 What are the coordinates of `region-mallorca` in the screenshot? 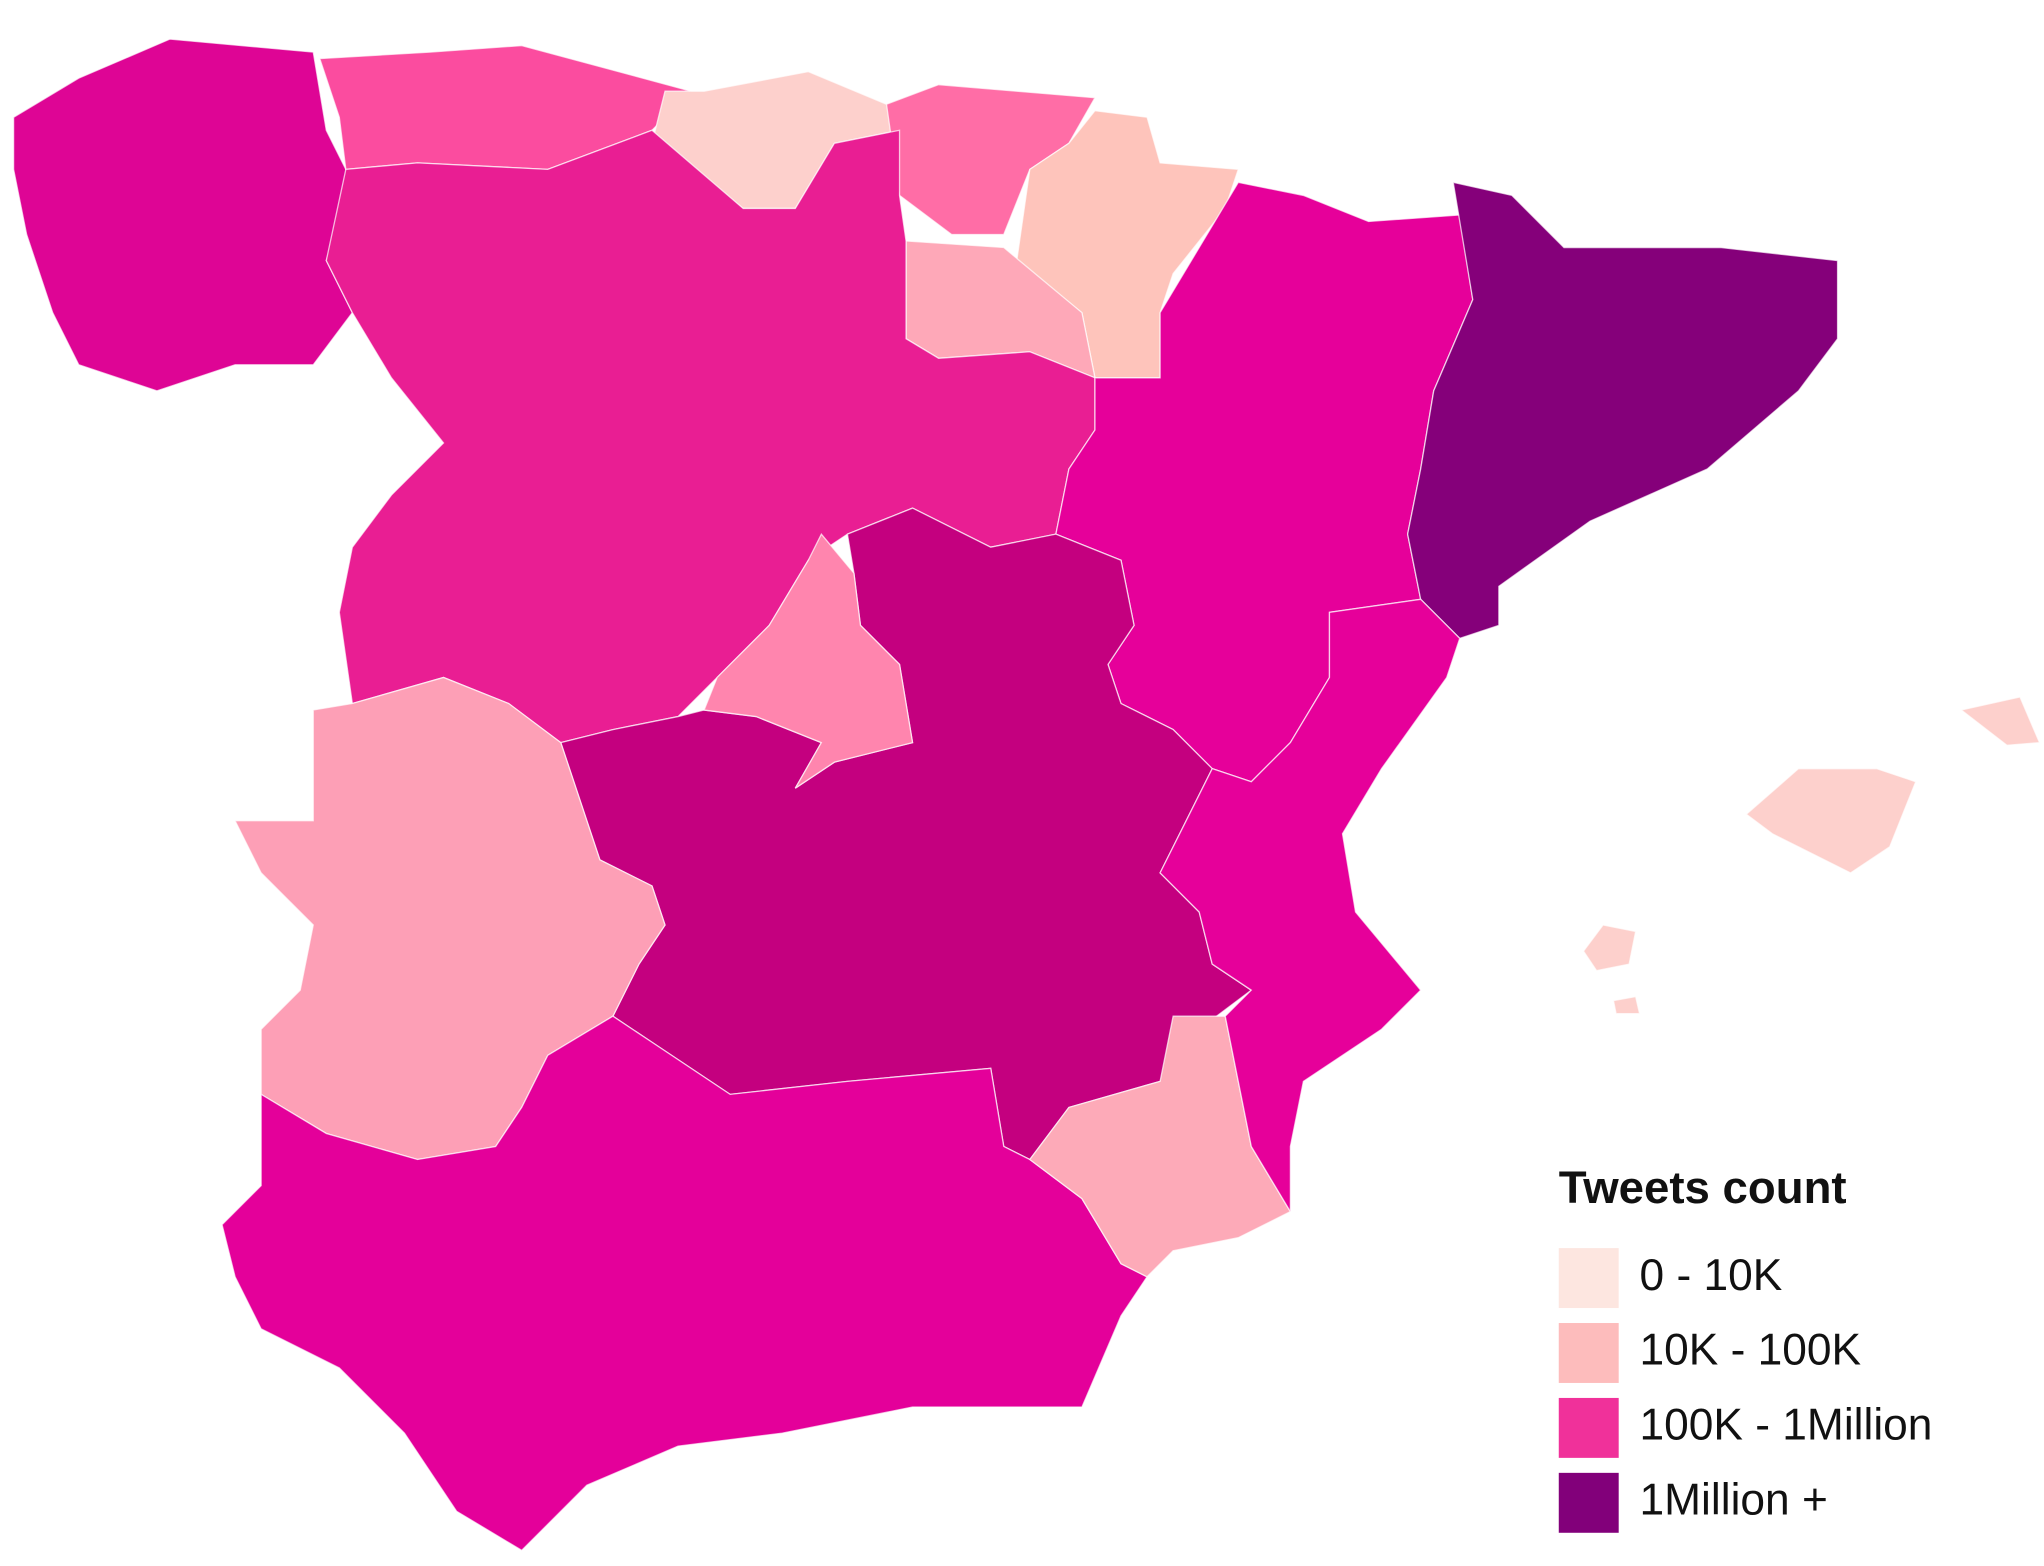 It's located at (1831, 821).